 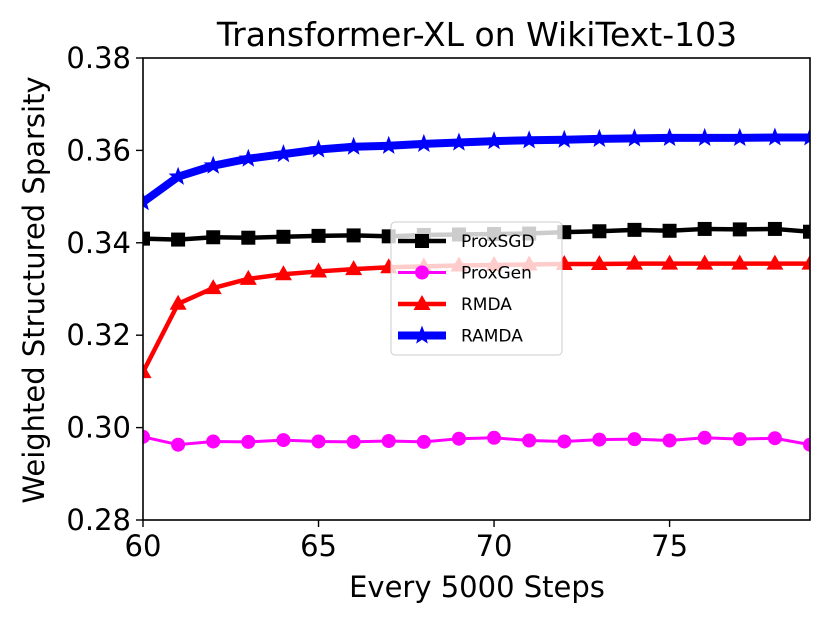 I want to click on legend-marker-proxgen, so click(x=422, y=272).